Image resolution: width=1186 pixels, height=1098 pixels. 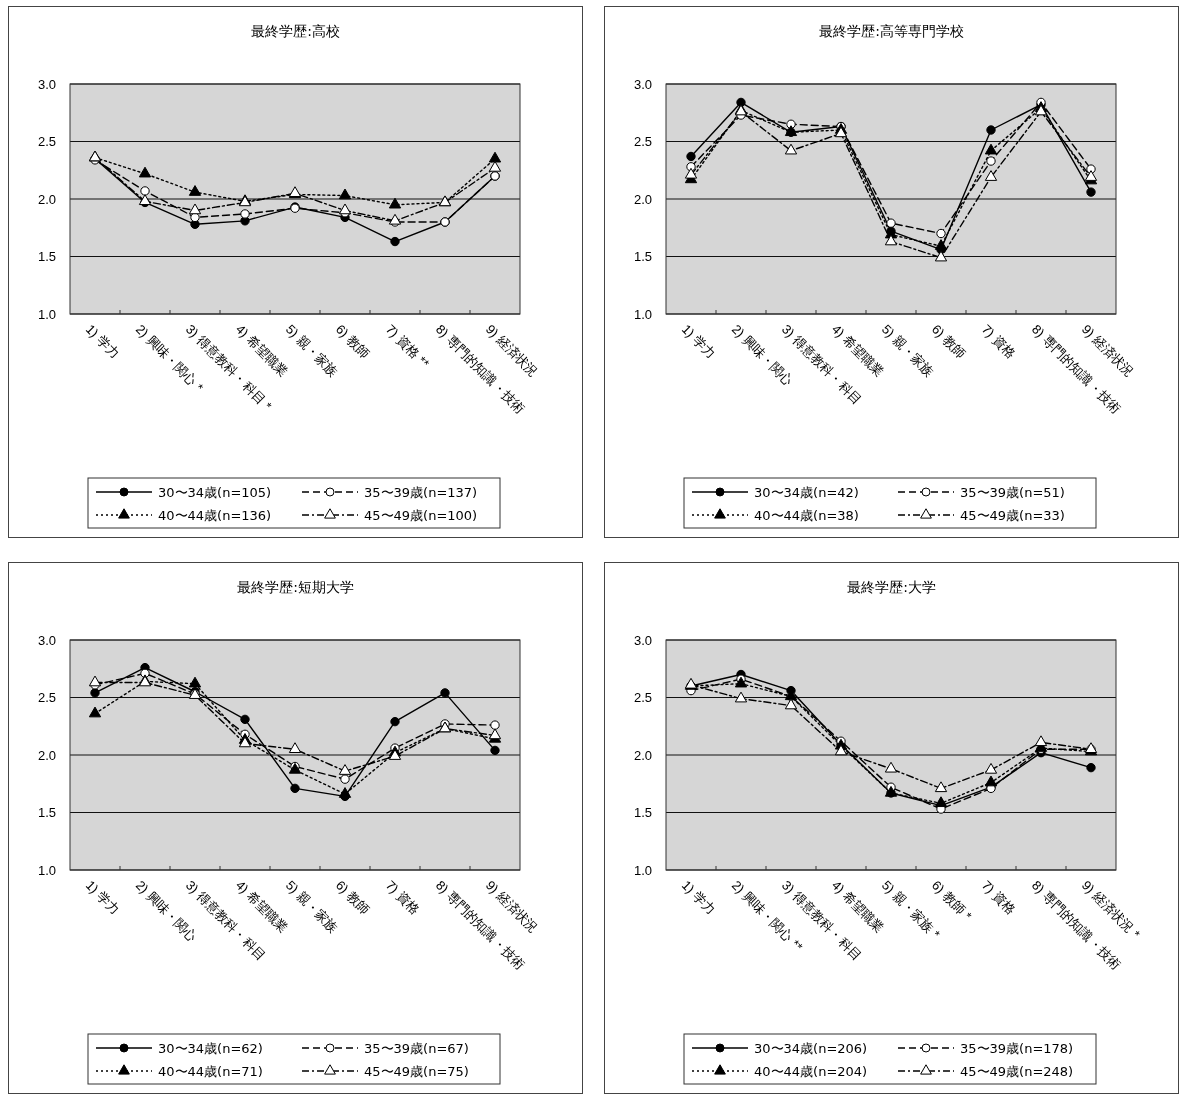 I want to click on legend-label: 35〜39歳(n=67), so click(x=416, y=1048).